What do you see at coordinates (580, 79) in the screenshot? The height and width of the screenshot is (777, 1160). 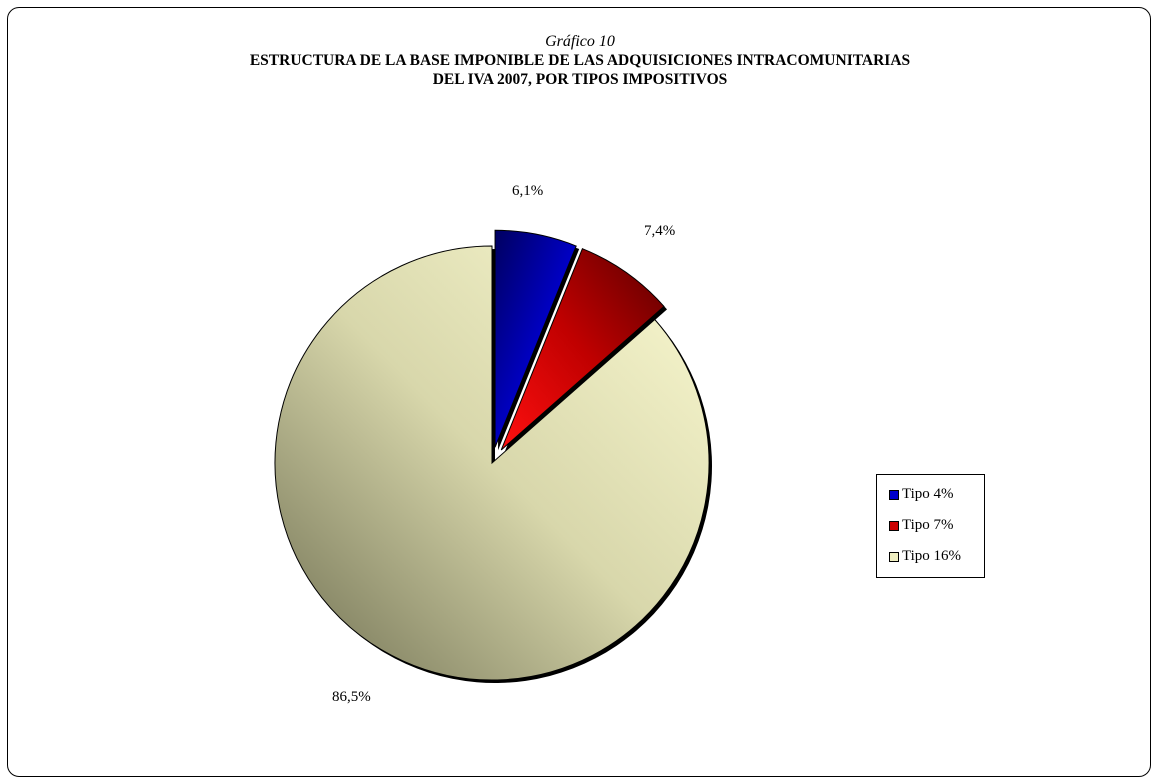 I see `chart-title-line-2: DEL IVA 2007, POR TIPOS IMPOSITIVOS` at bounding box center [580, 79].